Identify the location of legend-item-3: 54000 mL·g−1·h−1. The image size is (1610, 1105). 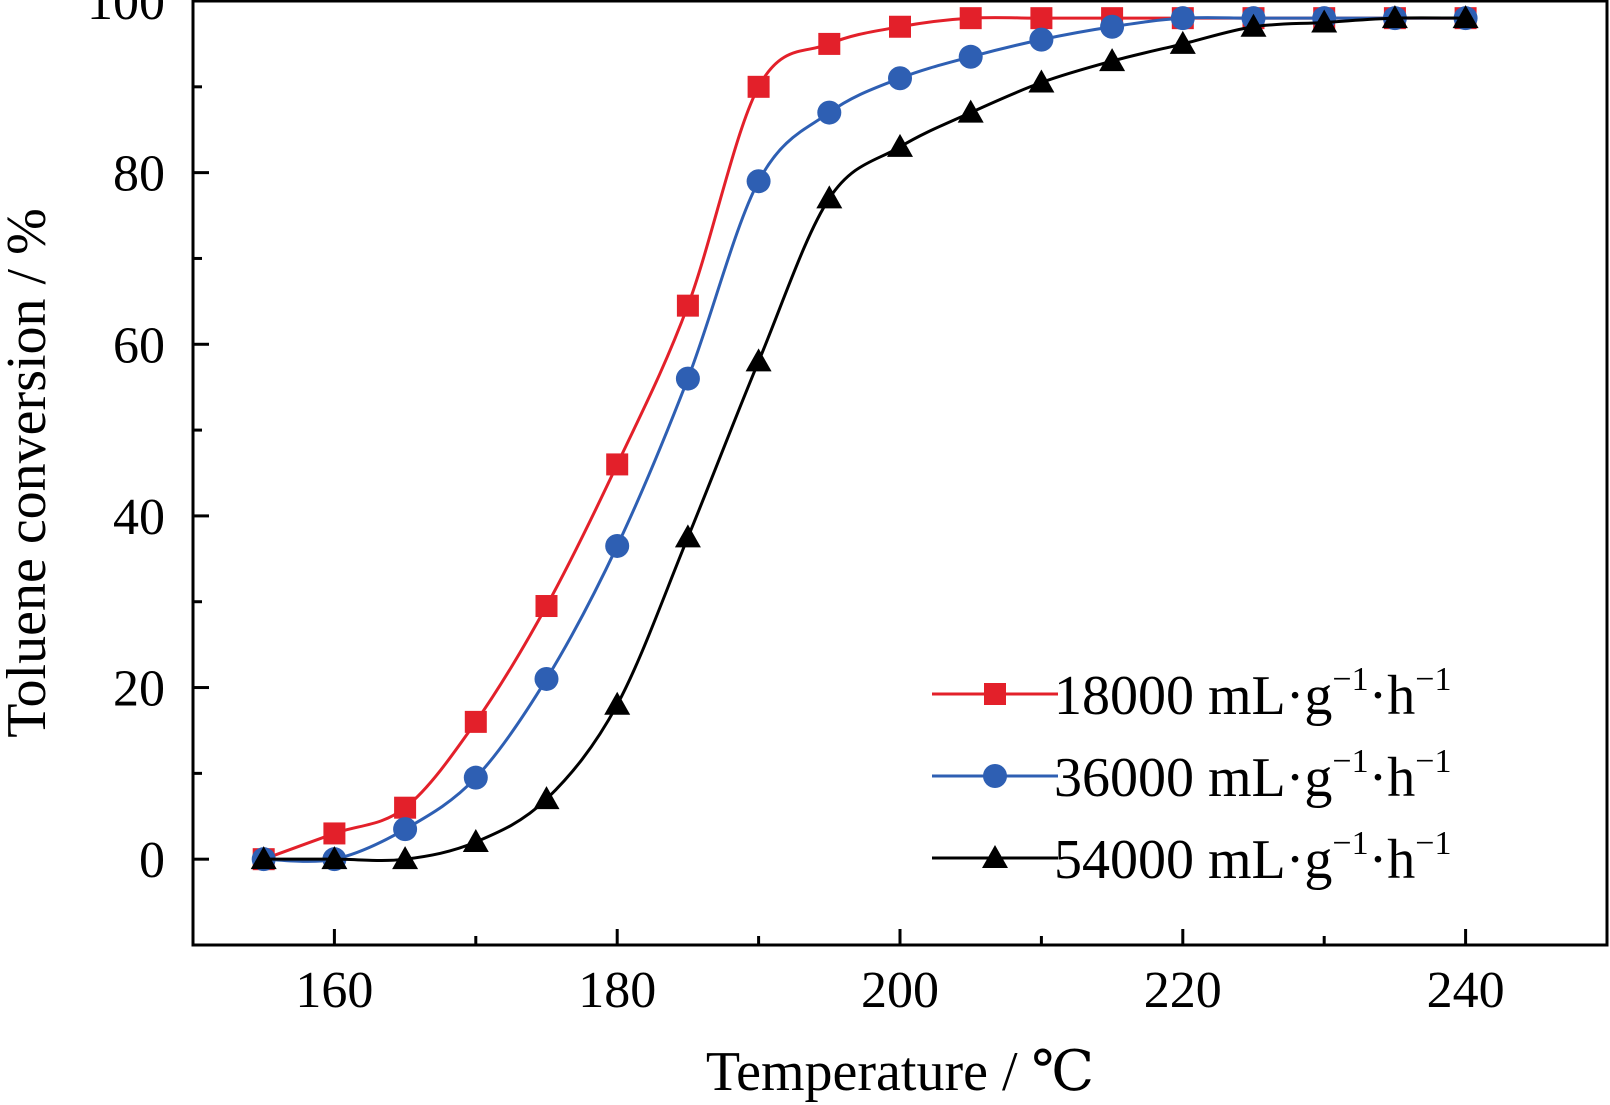
(1191, 858).